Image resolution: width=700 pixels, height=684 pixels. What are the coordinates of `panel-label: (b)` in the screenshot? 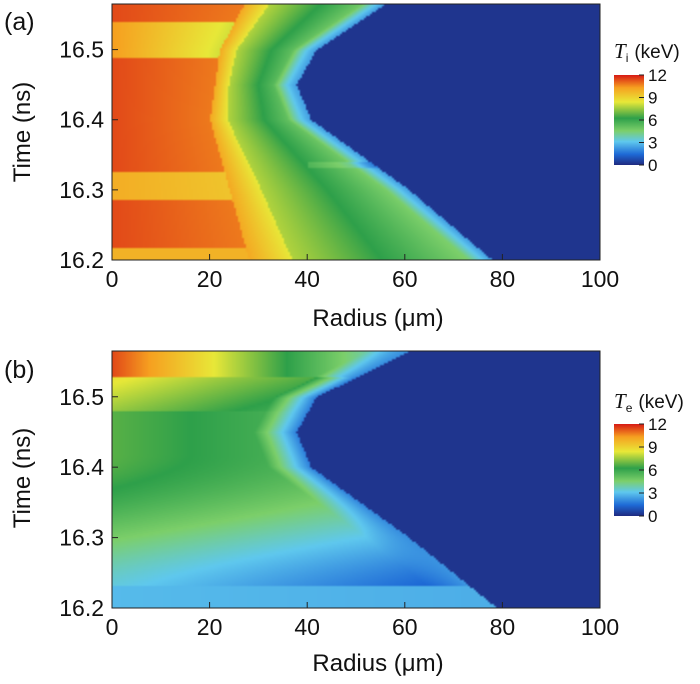 It's located at (19, 370).